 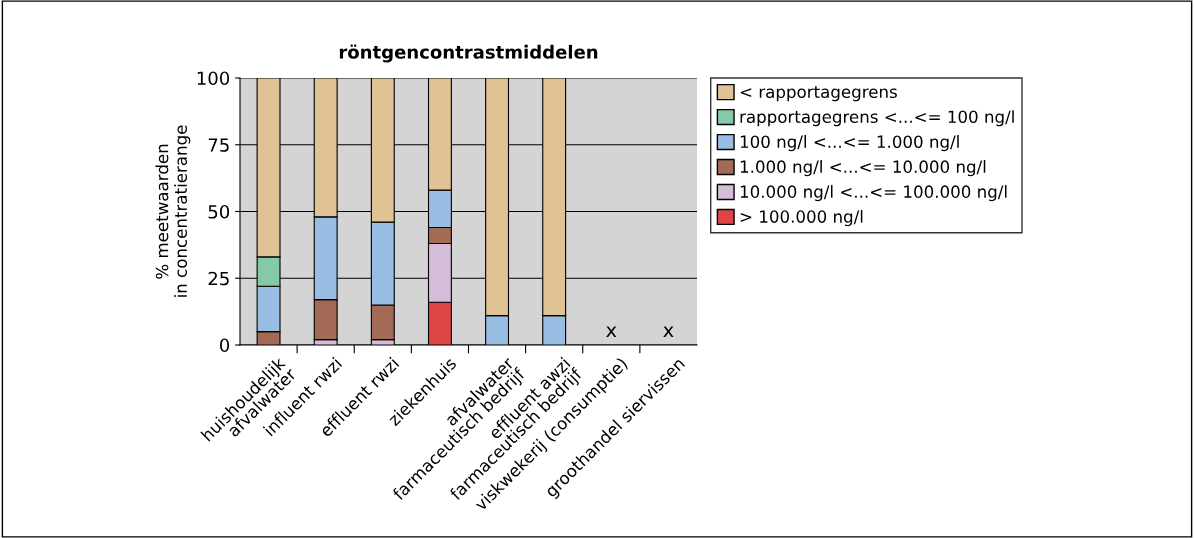 What do you see at coordinates (801, 218) in the screenshot?
I see `legend-label: > 100.000 ng/l` at bounding box center [801, 218].